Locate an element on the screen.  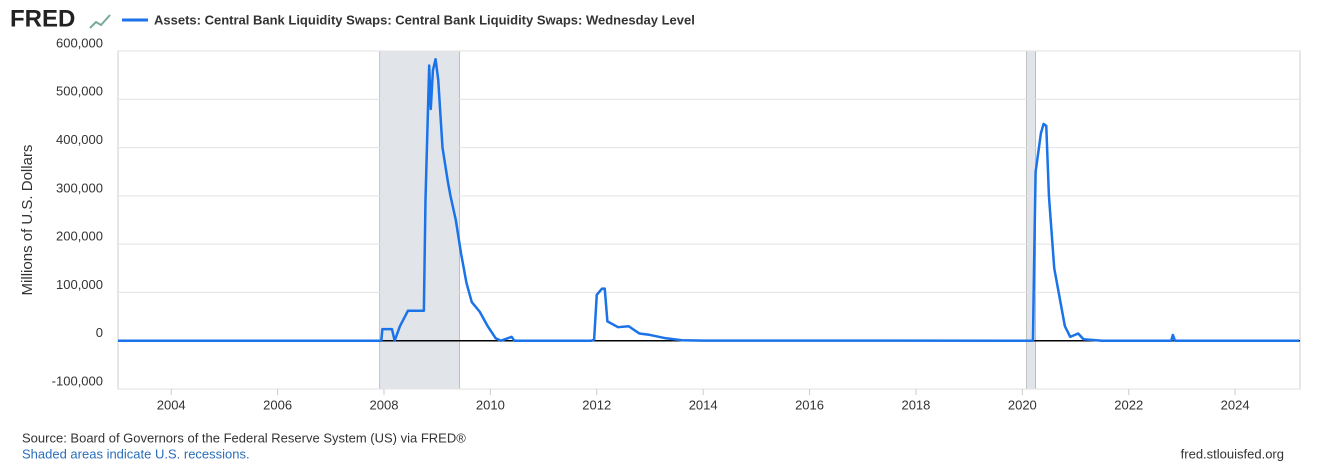
logo-icon is located at coordinates (100, 21).